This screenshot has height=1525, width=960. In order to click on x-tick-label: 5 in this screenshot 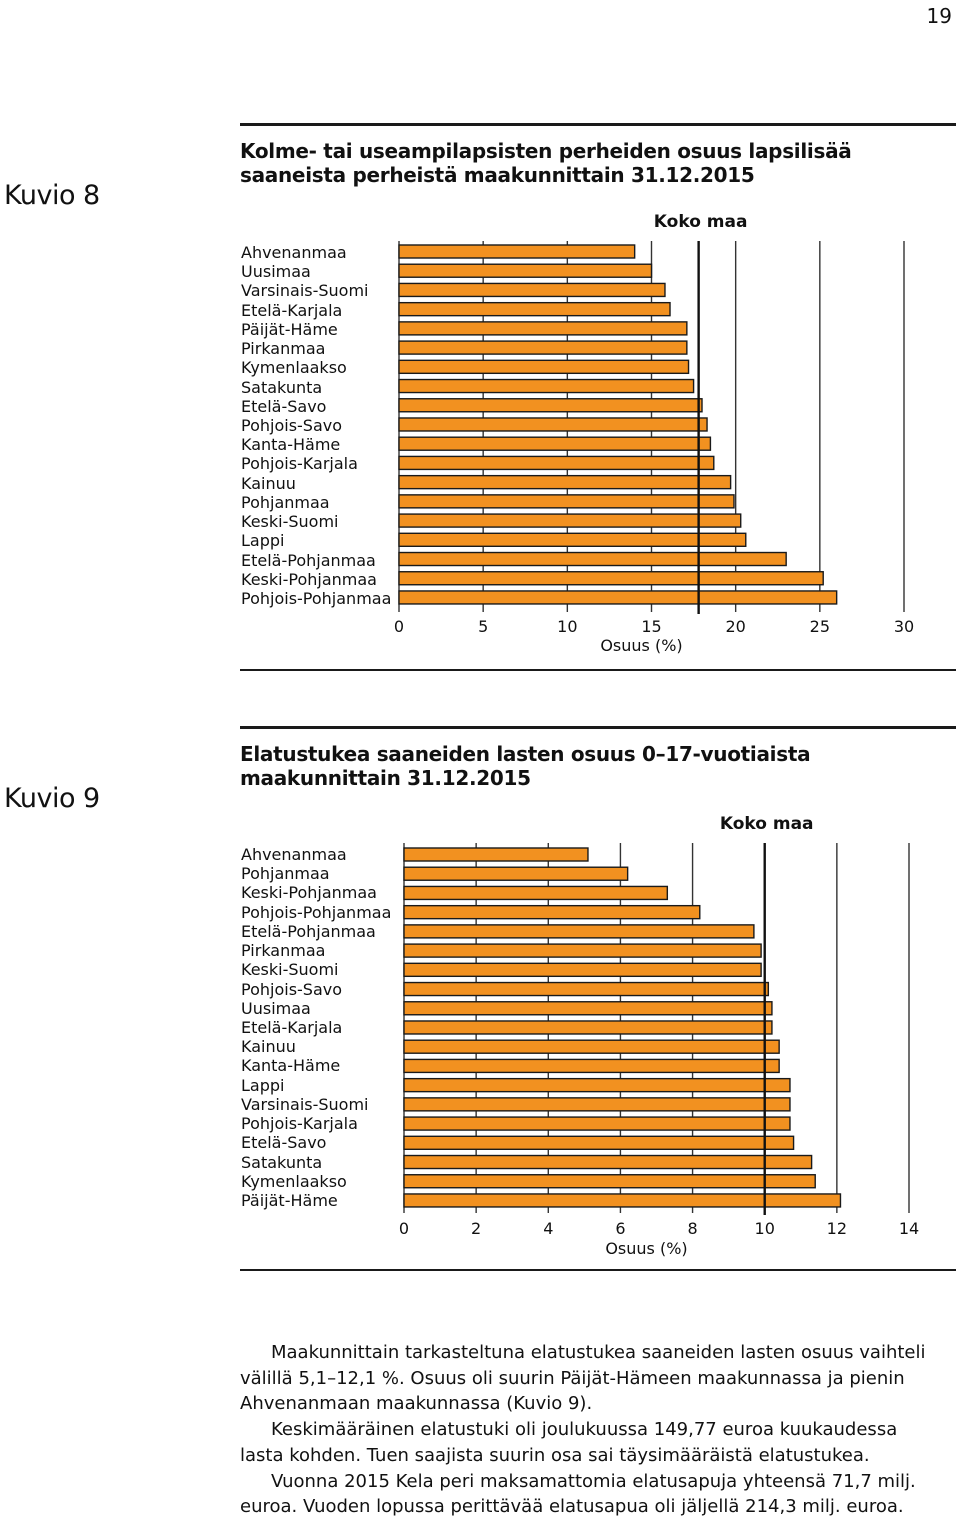, I will do `click(483, 626)`.